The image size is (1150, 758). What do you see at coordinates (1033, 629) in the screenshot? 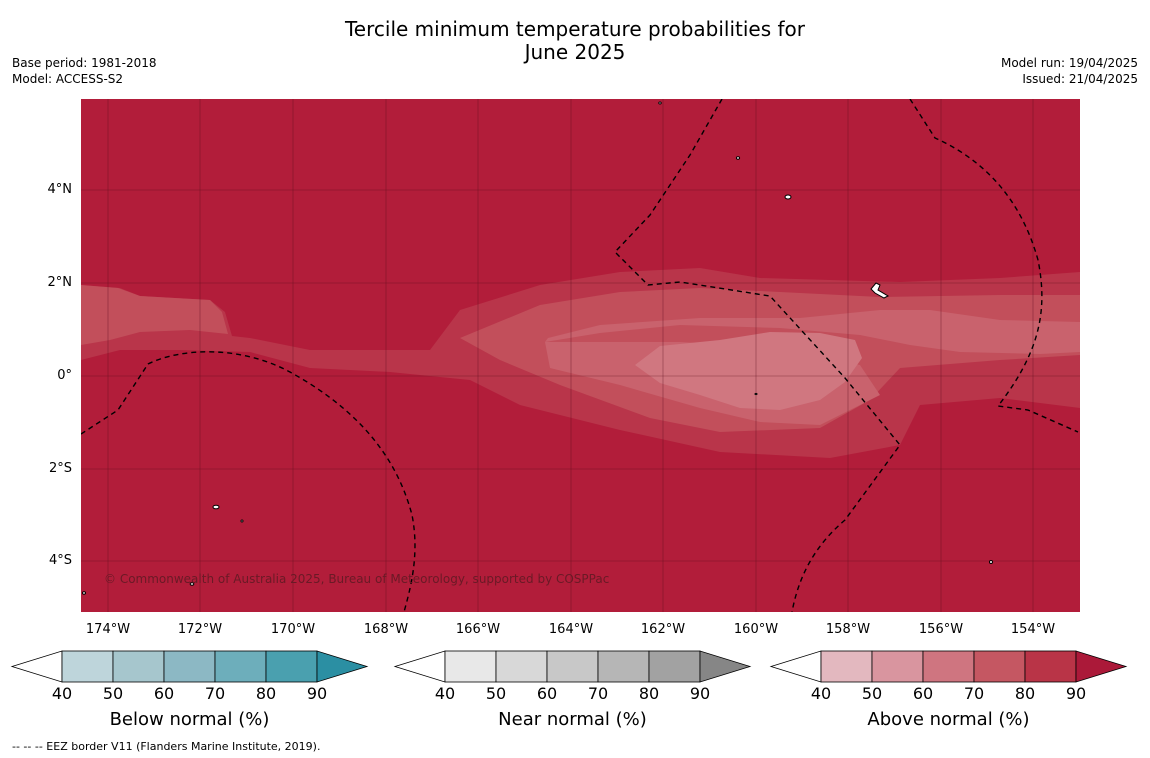
I see `longitude-label: 154°W` at bounding box center [1033, 629].